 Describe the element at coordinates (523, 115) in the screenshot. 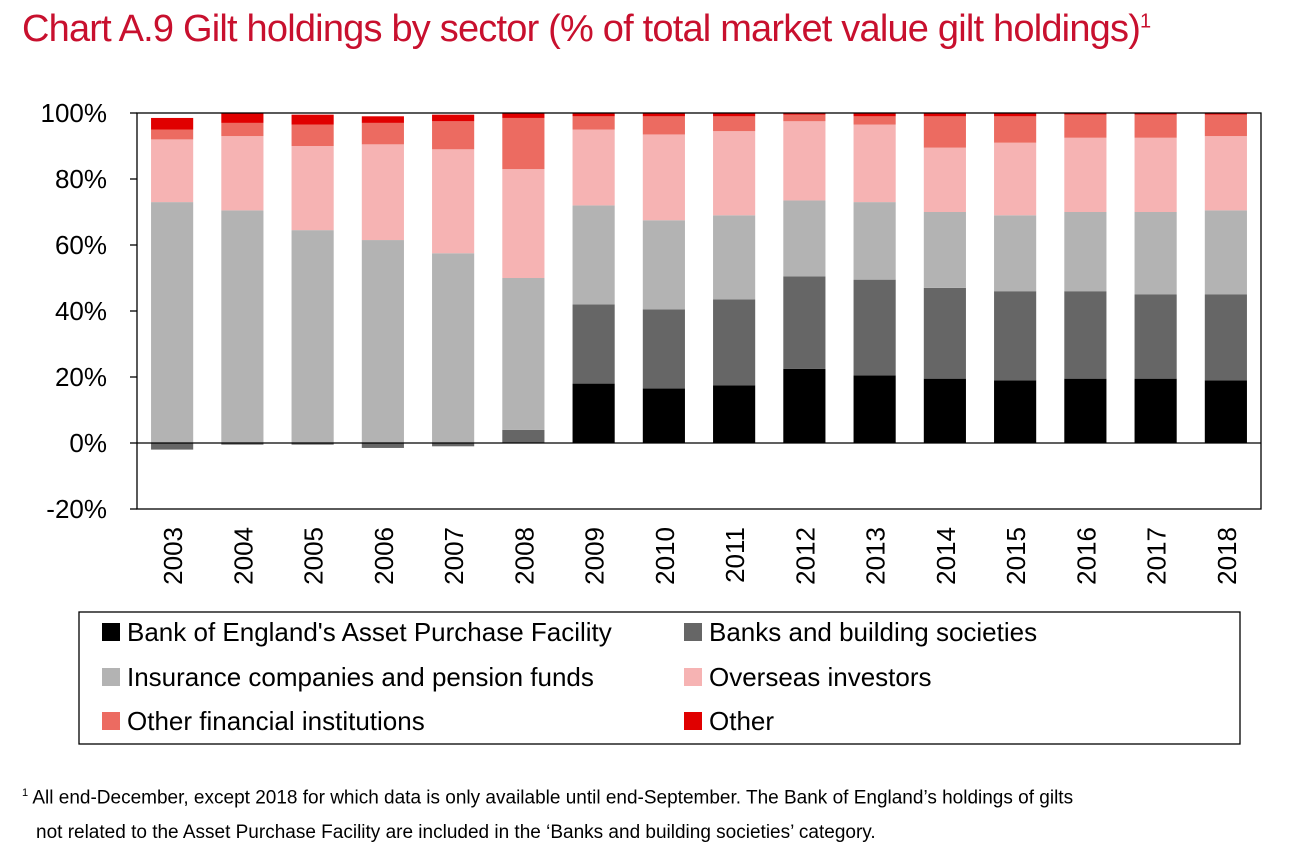

I see `bar-other-2008` at that location.